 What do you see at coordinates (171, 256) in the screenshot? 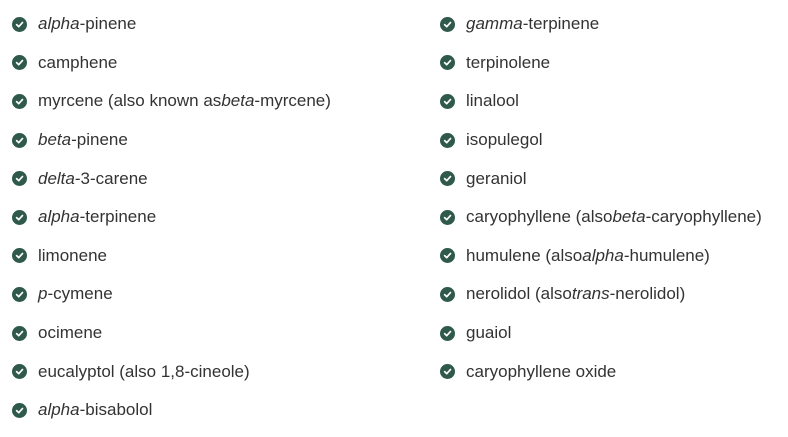
I see `list-item: limonene` at bounding box center [171, 256].